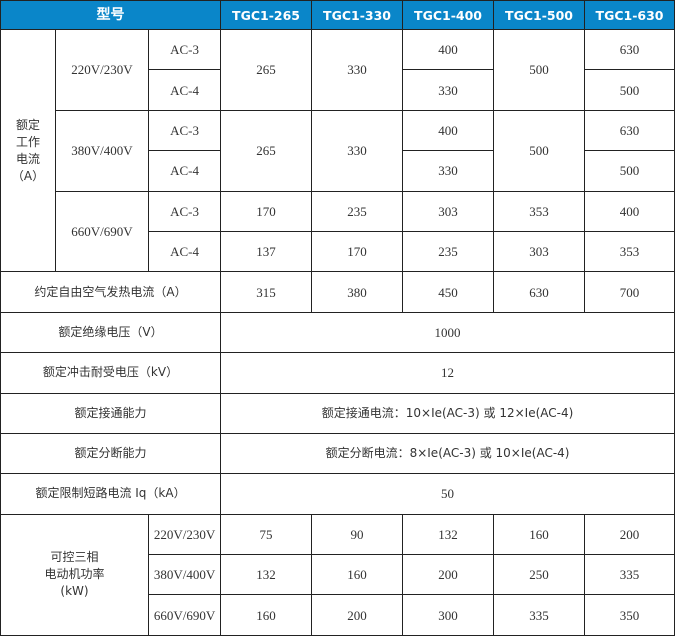 This screenshot has width=675, height=637. What do you see at coordinates (629, 615) in the screenshot?
I see `value-cell: 350` at bounding box center [629, 615].